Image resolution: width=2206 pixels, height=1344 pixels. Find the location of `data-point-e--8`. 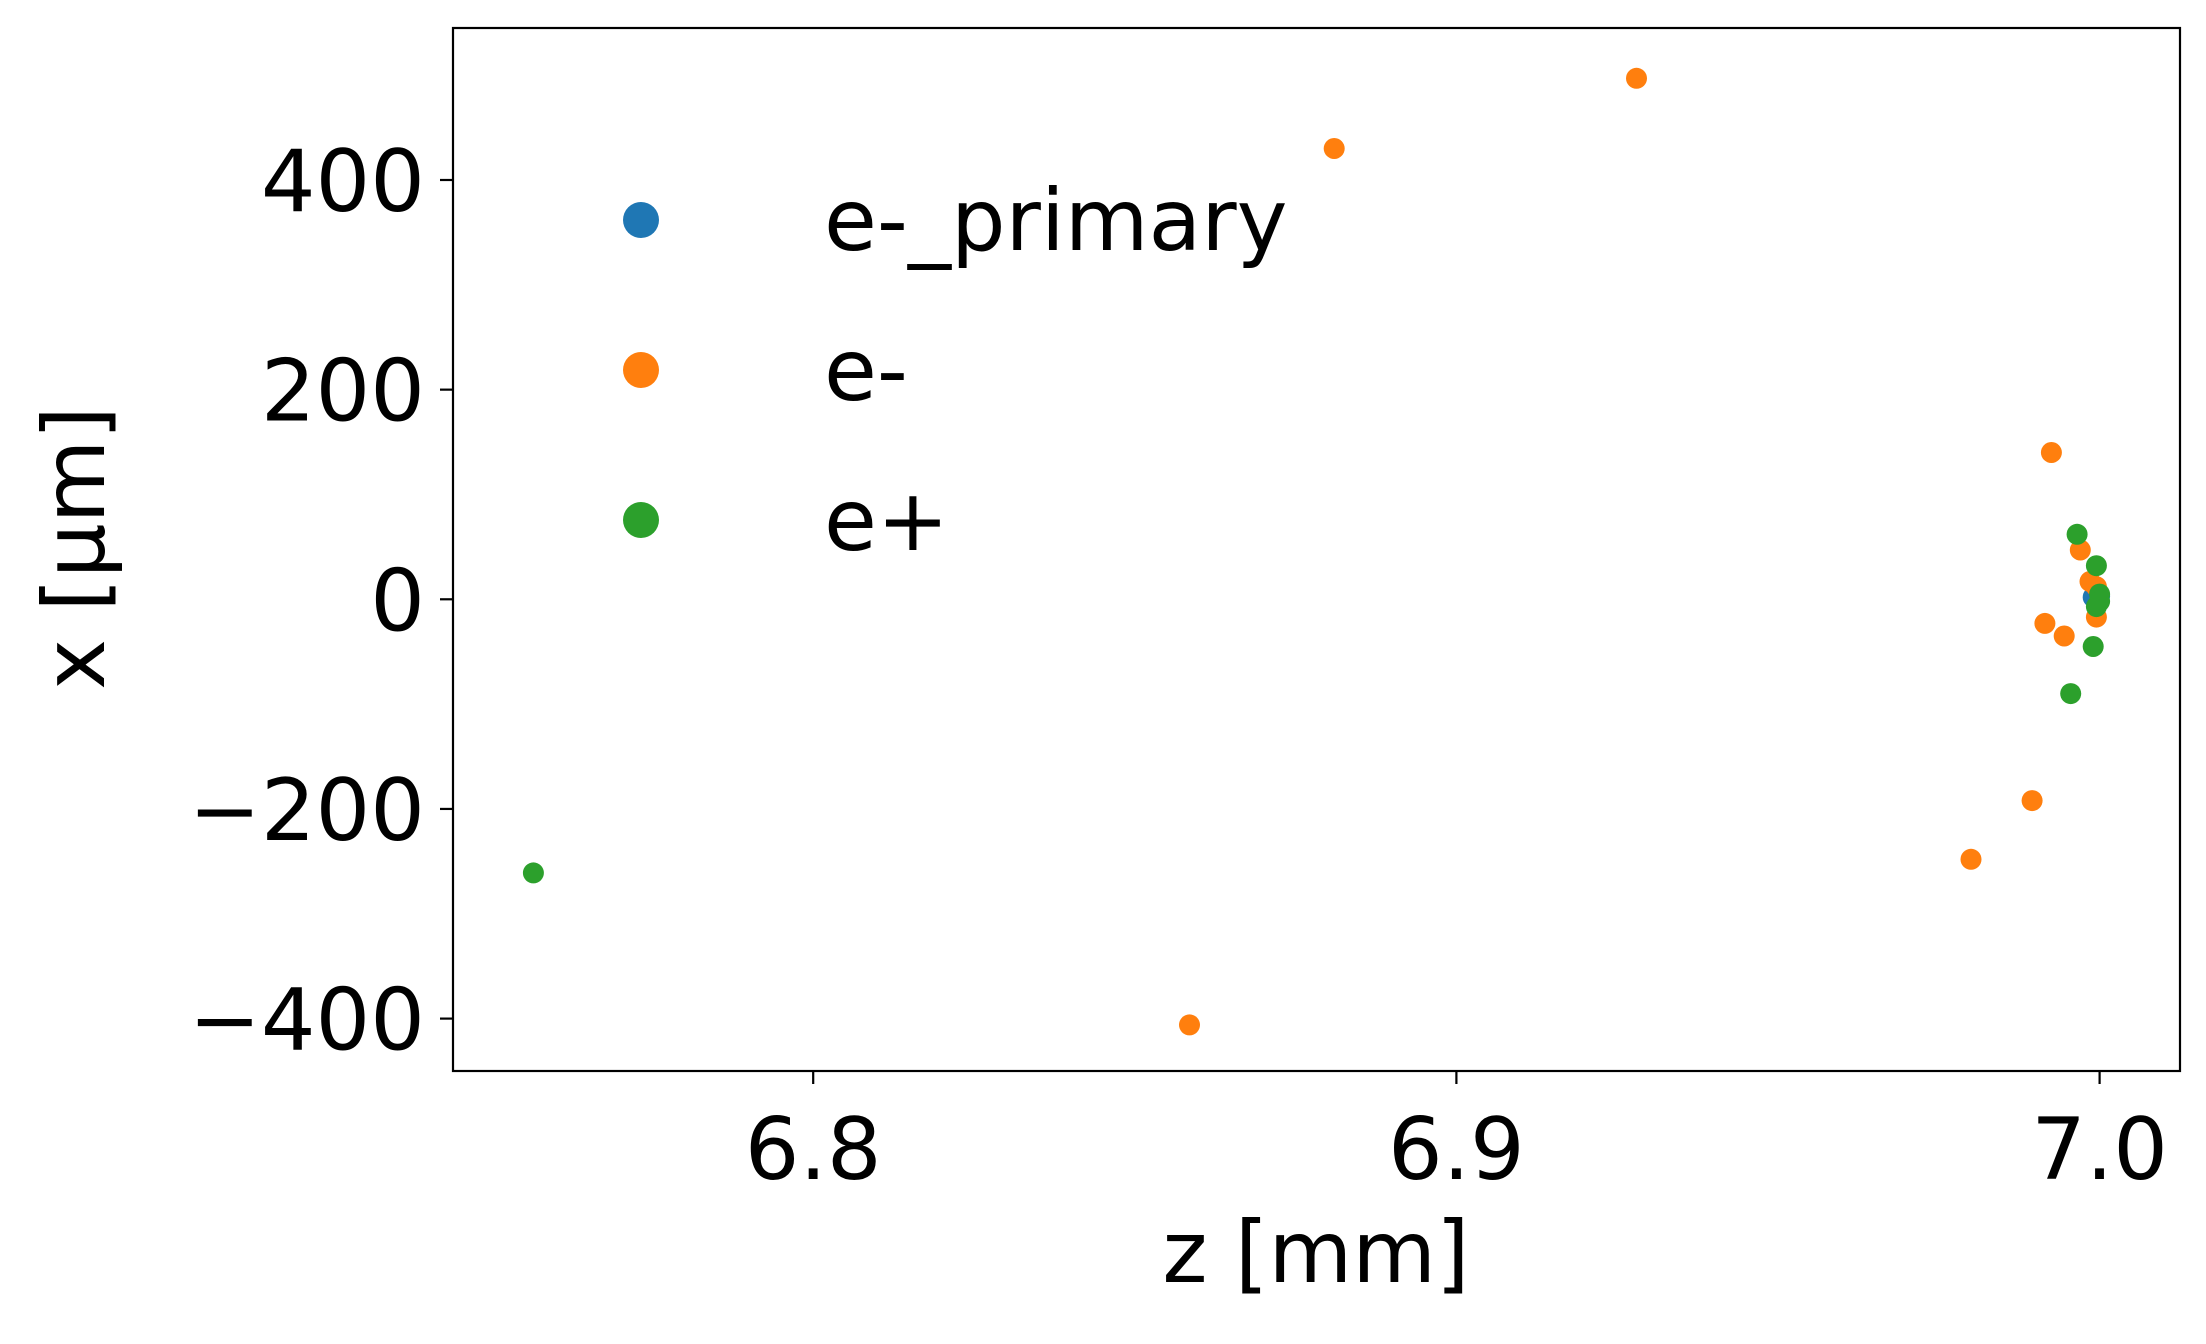

data-point-e--8 is located at coordinates (2064, 636).